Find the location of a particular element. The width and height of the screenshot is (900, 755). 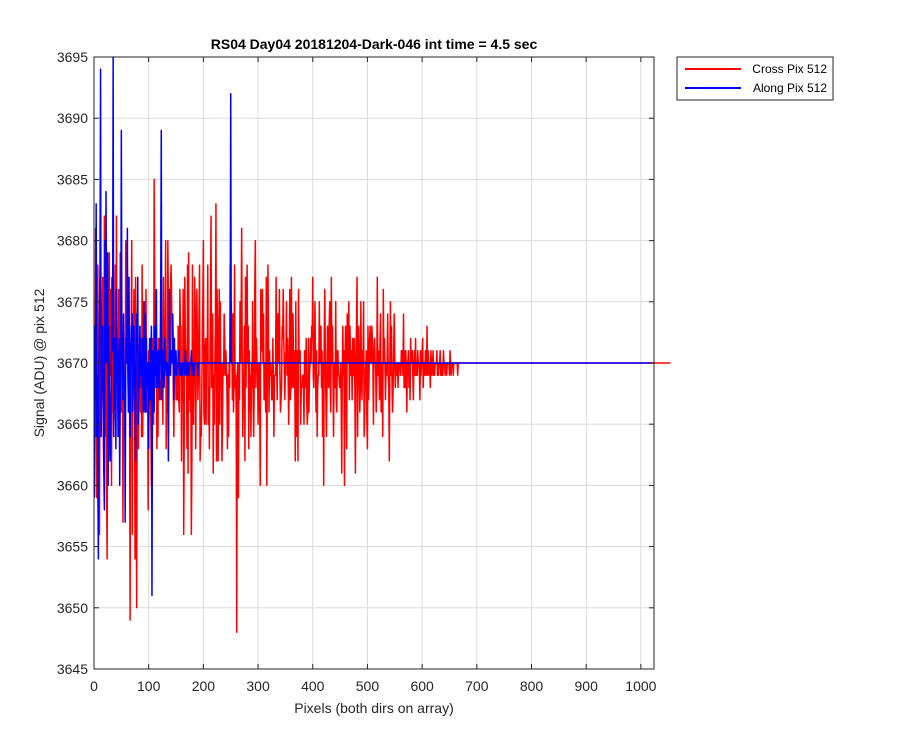

y-tick-label: 3645 is located at coordinates (72, 669).